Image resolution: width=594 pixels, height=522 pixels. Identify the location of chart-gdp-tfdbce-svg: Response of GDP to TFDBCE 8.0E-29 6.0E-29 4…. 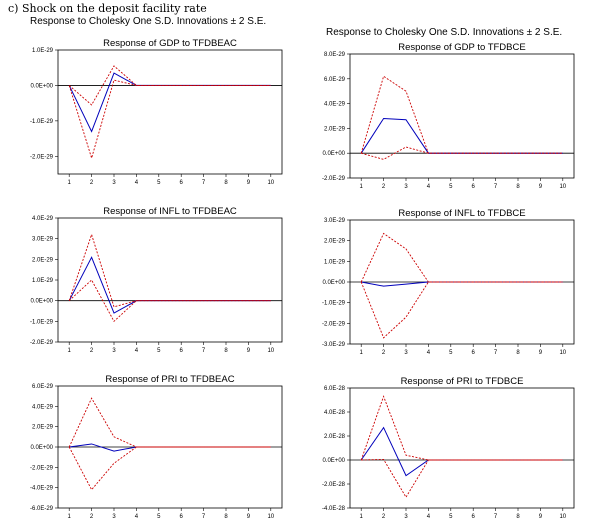
(448, 116).